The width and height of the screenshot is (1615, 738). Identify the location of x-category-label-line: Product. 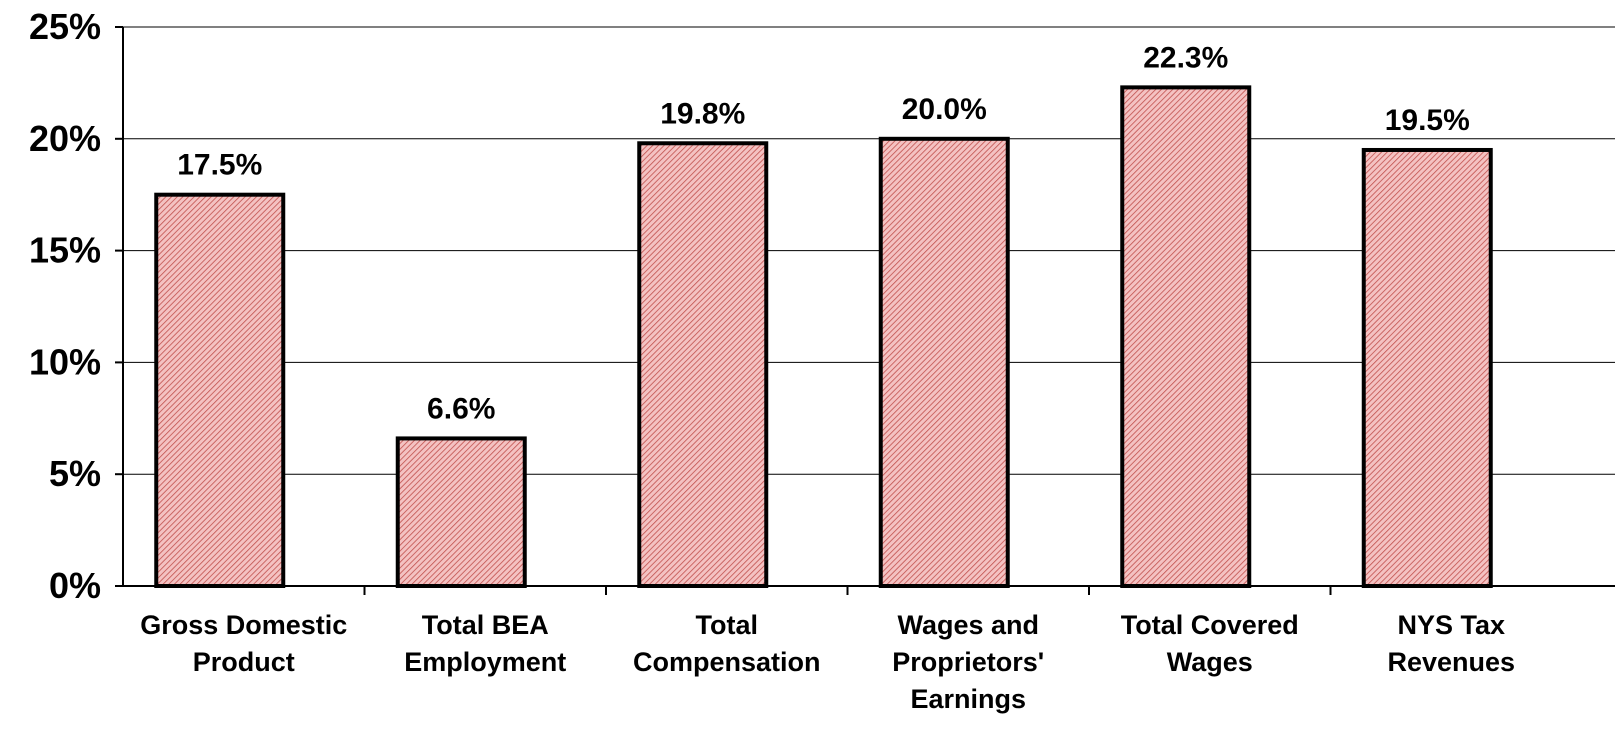
(244, 662).